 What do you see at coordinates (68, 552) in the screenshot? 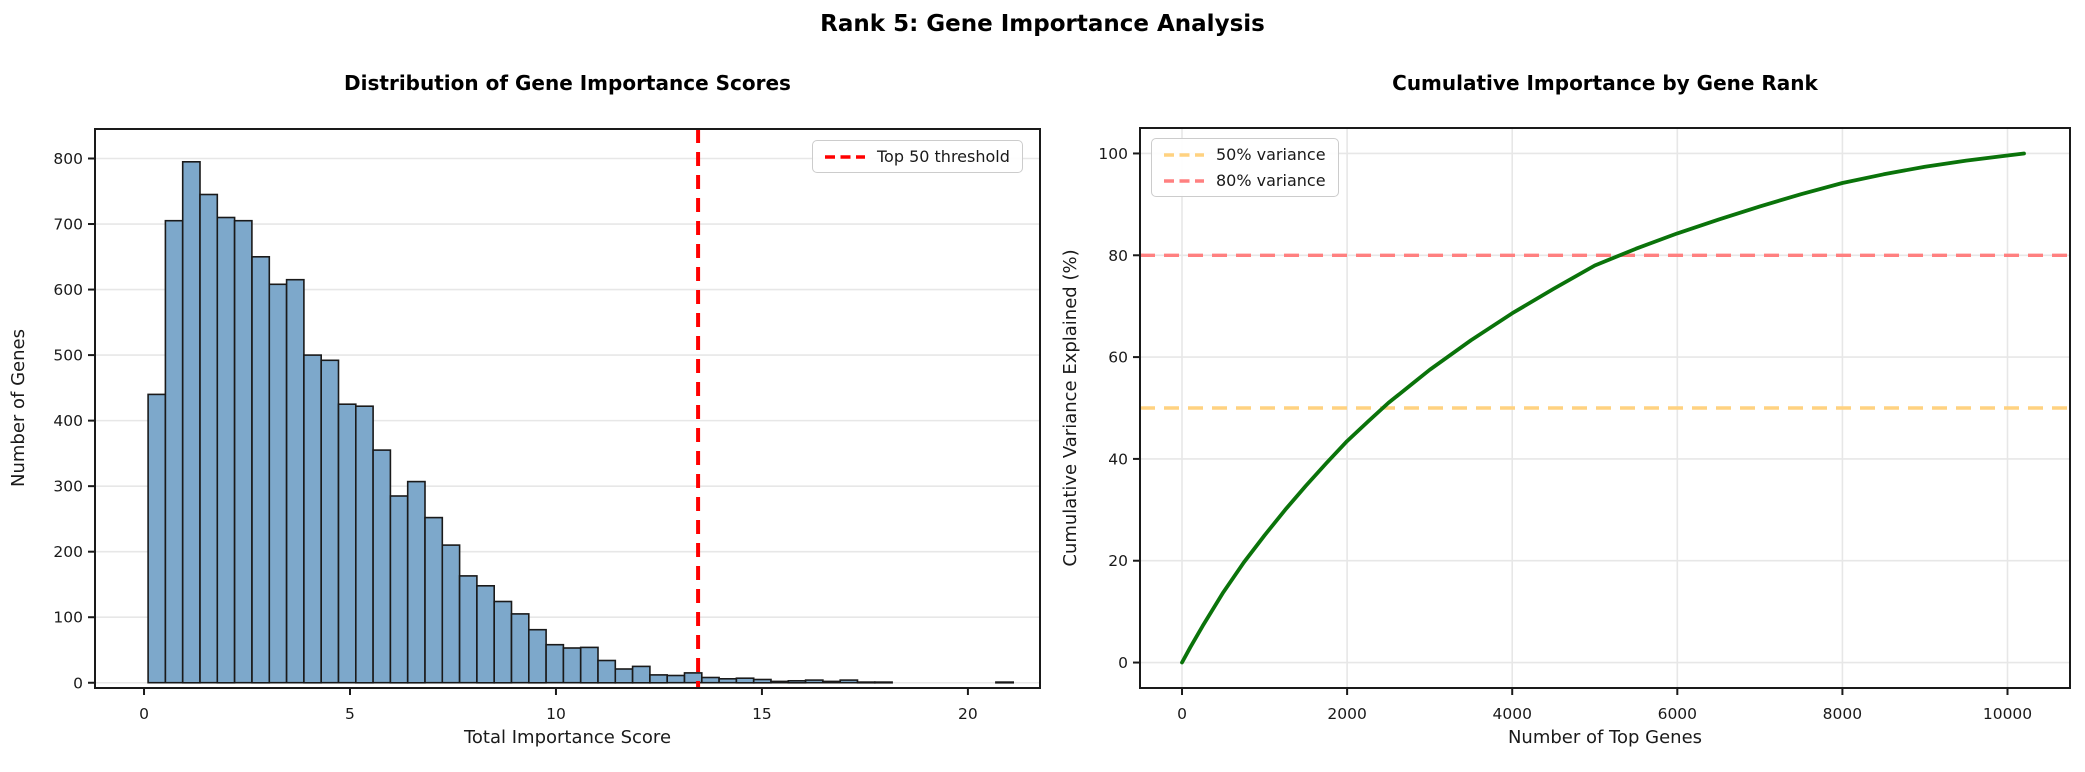
I see `y-tick-label: 200` at bounding box center [68, 552].